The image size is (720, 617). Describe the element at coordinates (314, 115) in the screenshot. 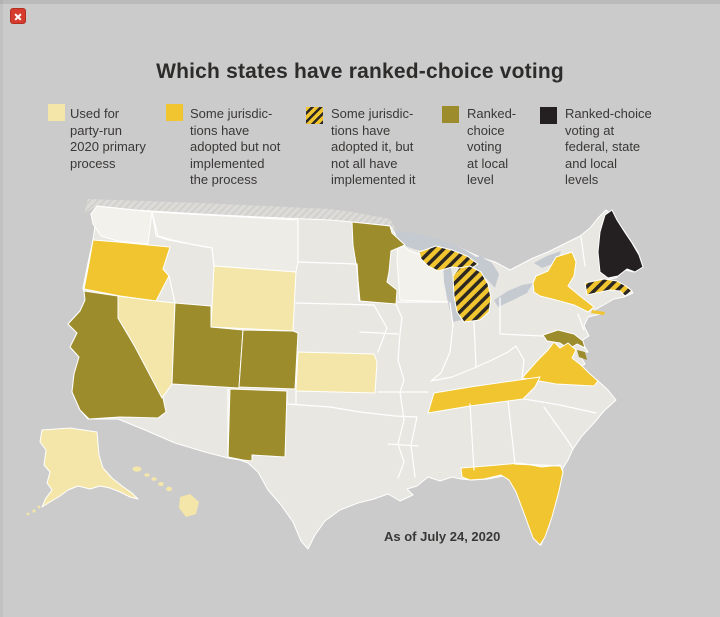

I see `legend-swatch-striped` at that location.